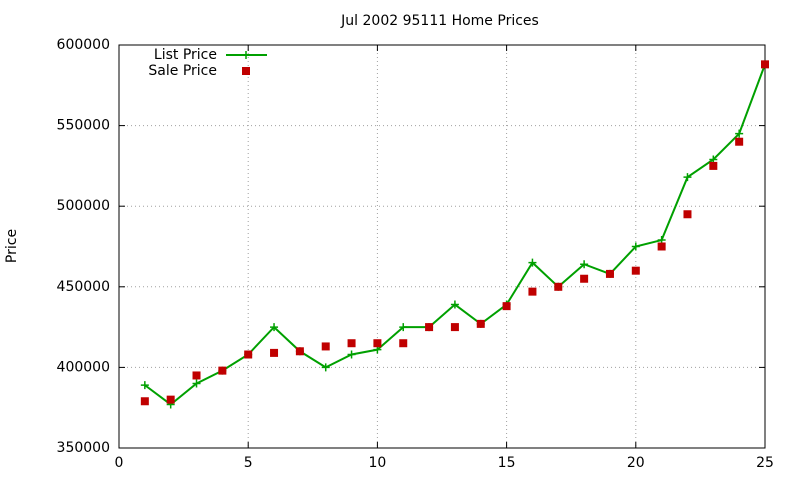 The image size is (800, 480). I want to click on x-tick-label: 15, so click(507, 463).